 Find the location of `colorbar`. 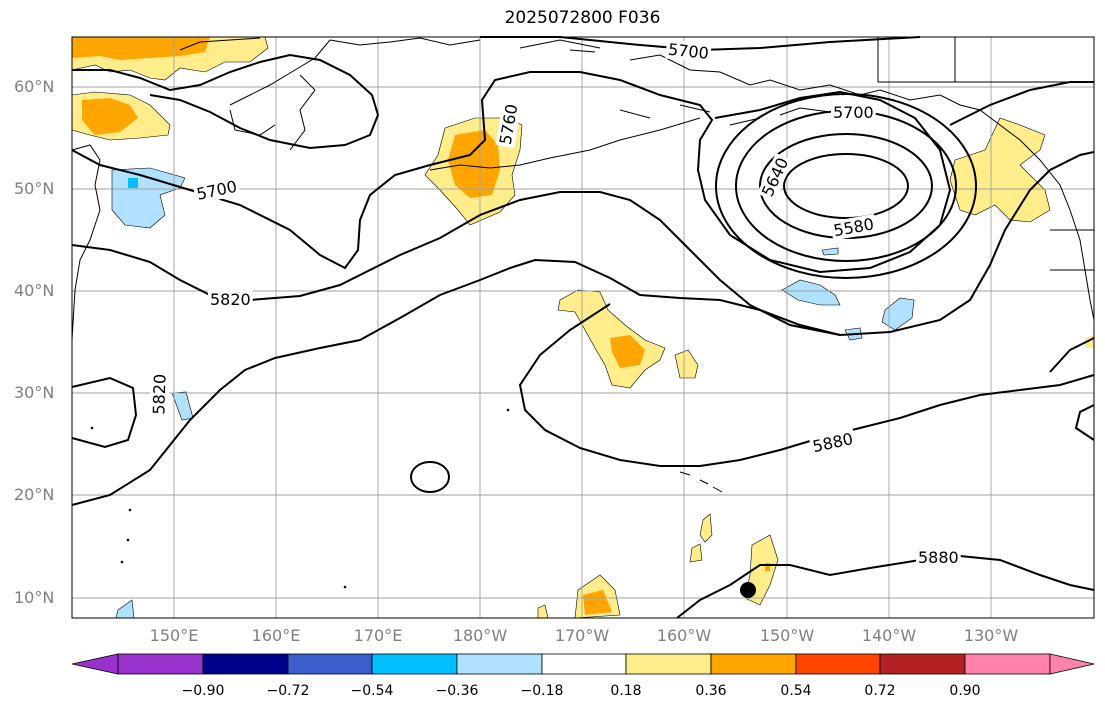

colorbar is located at coordinates (583, 664).